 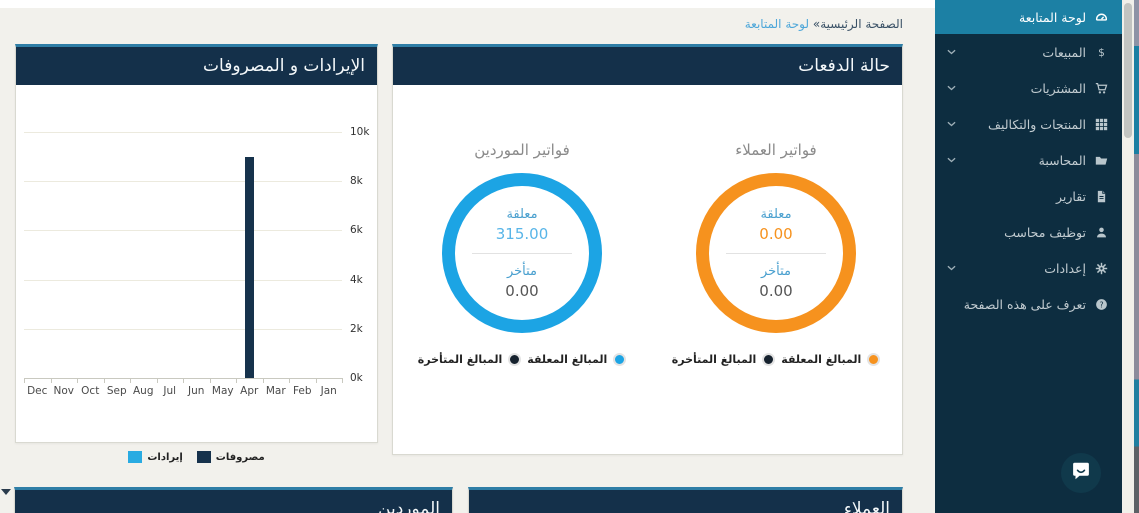 I want to click on y-axis-tick-label: 6k, so click(x=356, y=230).